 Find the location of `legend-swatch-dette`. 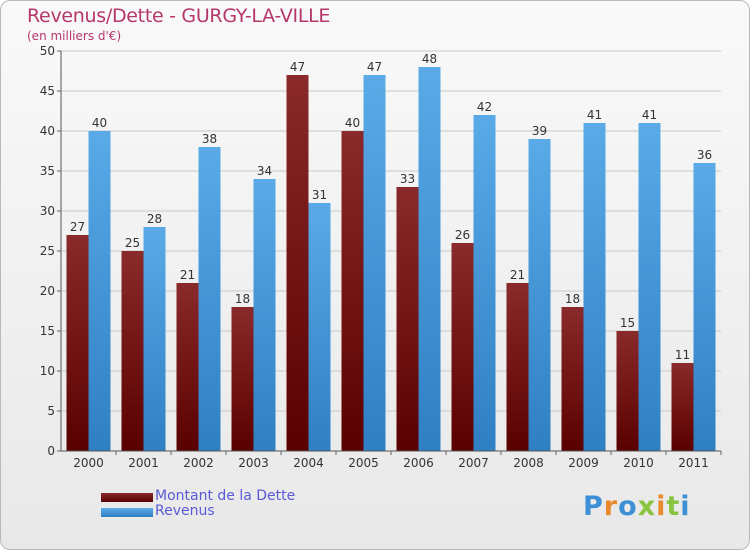

legend-swatch-dette is located at coordinates (127, 497).